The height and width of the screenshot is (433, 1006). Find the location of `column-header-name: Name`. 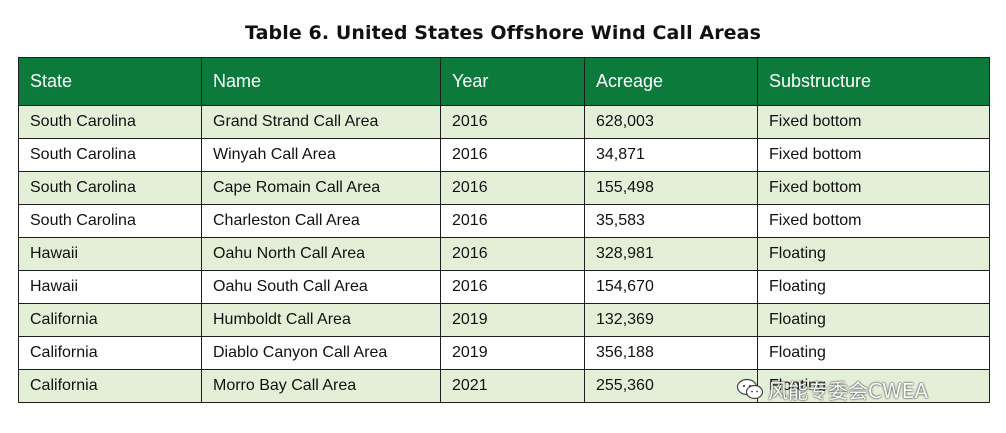

column-header-name: Name is located at coordinates (321, 81).